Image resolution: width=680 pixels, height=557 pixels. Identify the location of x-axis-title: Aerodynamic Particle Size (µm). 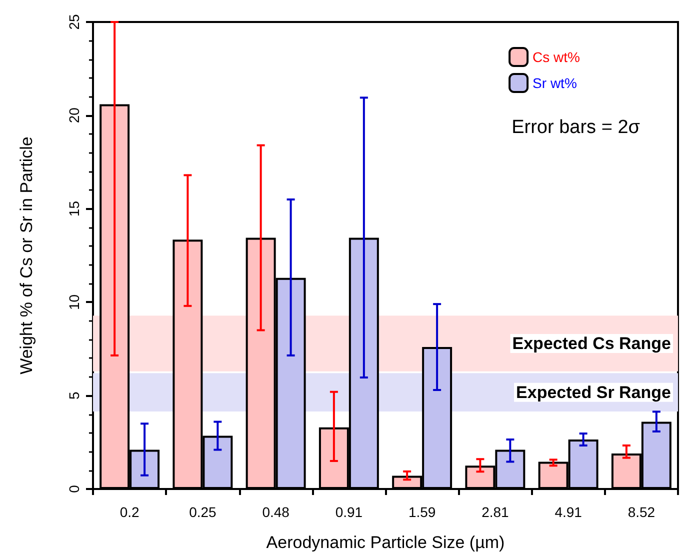
(385, 542).